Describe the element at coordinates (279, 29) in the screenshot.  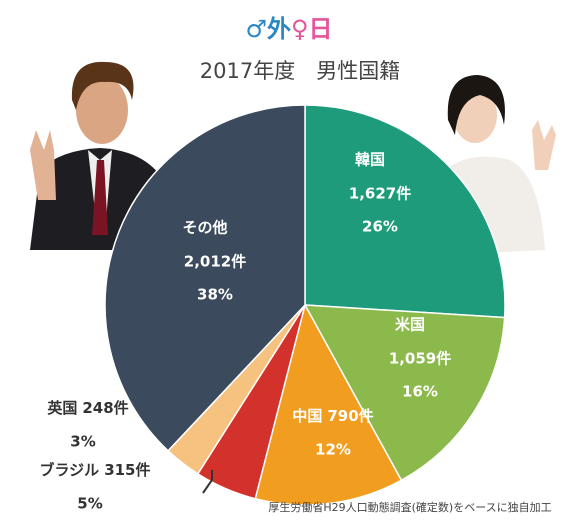
I see `title-symbol: 外` at that location.